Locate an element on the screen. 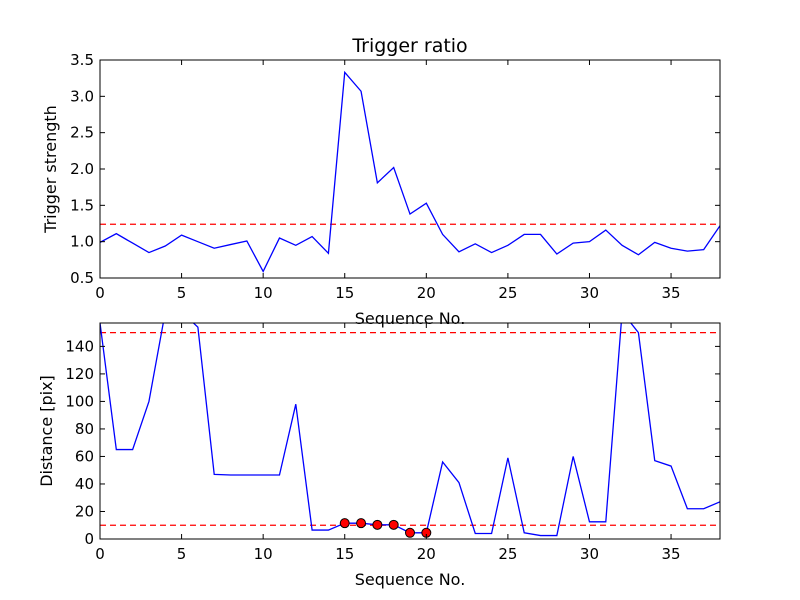  y-tick-label: 3.5 is located at coordinates (82, 60).